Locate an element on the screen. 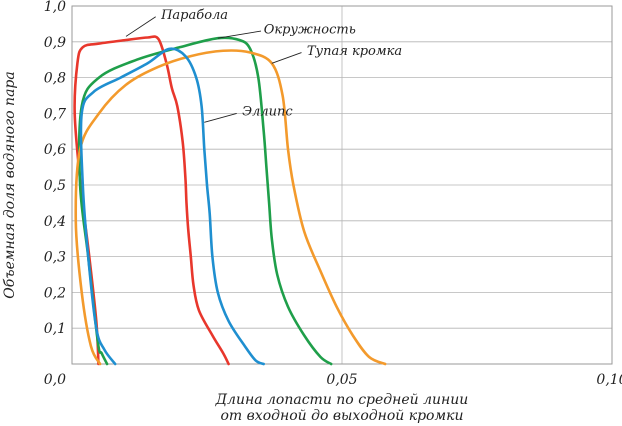  x-tick-label: 0,05 is located at coordinates (341, 380).